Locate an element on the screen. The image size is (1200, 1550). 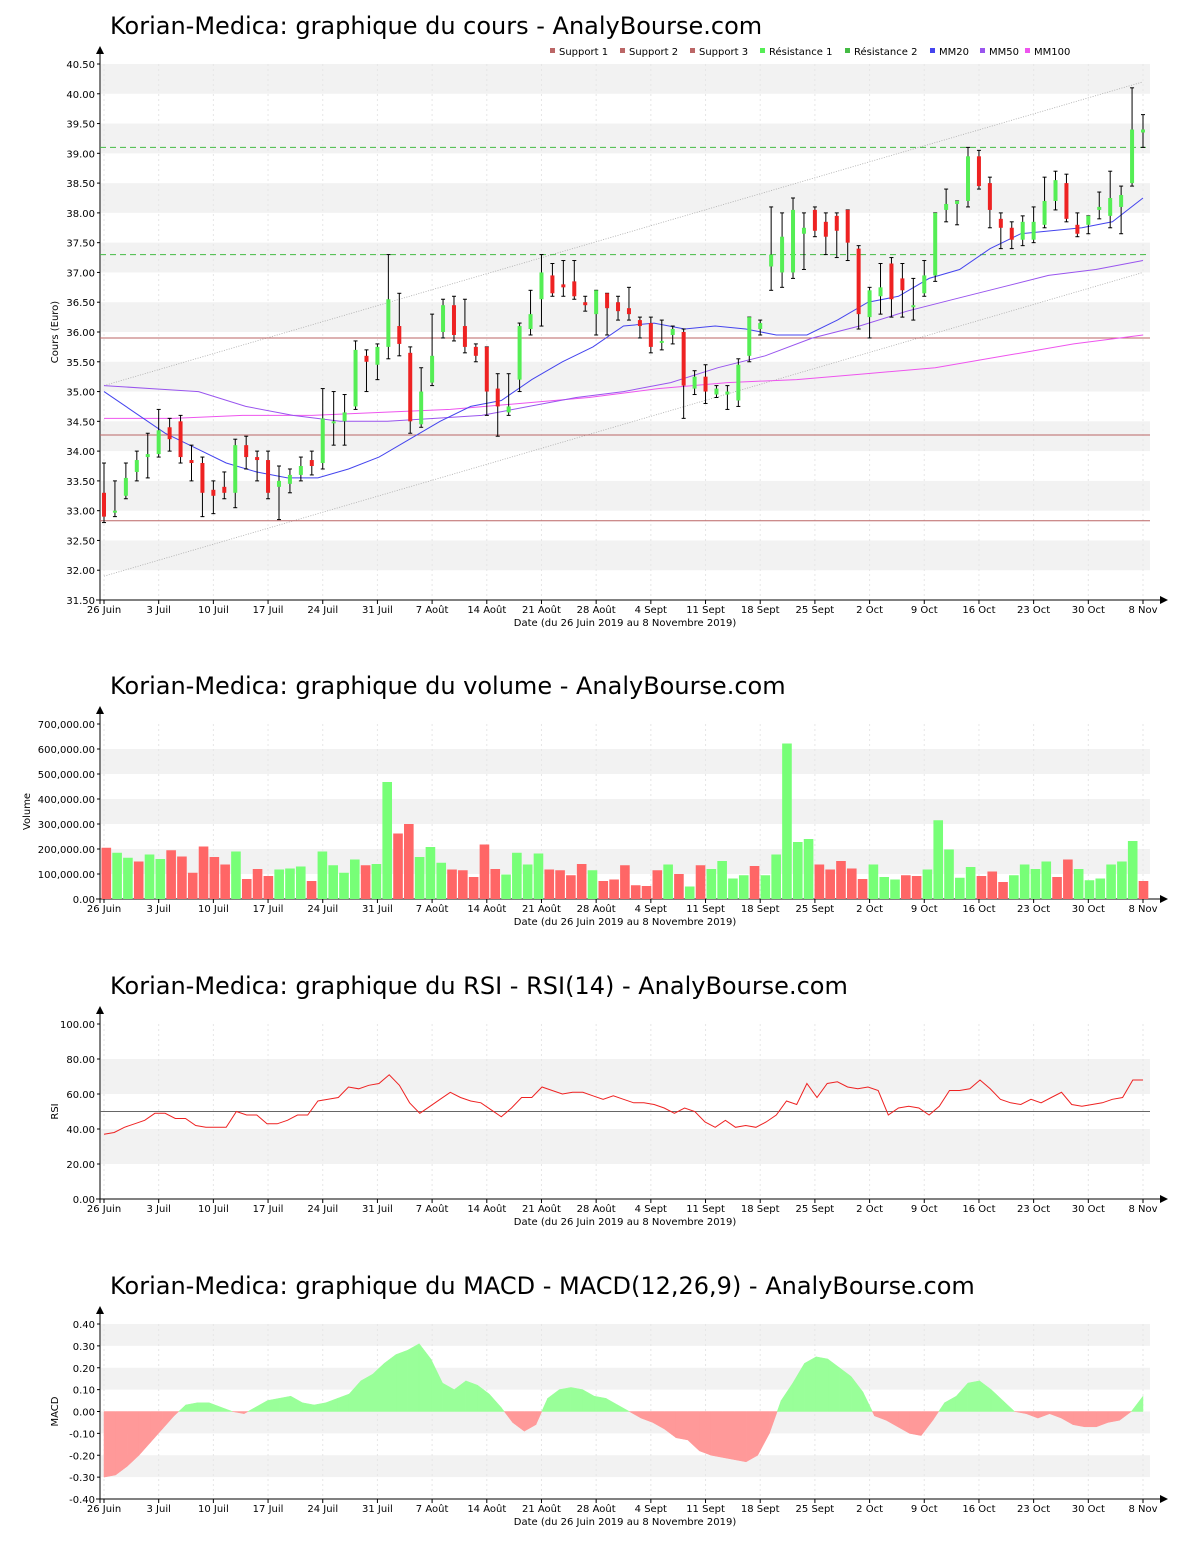
mm100-line is located at coordinates (624, 376).